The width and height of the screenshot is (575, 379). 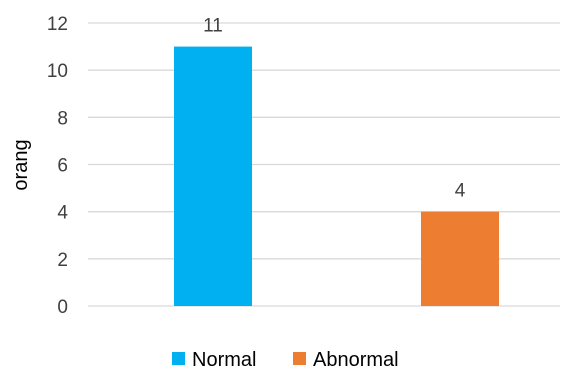 I want to click on legend-swatch-abnormal, so click(x=299, y=358).